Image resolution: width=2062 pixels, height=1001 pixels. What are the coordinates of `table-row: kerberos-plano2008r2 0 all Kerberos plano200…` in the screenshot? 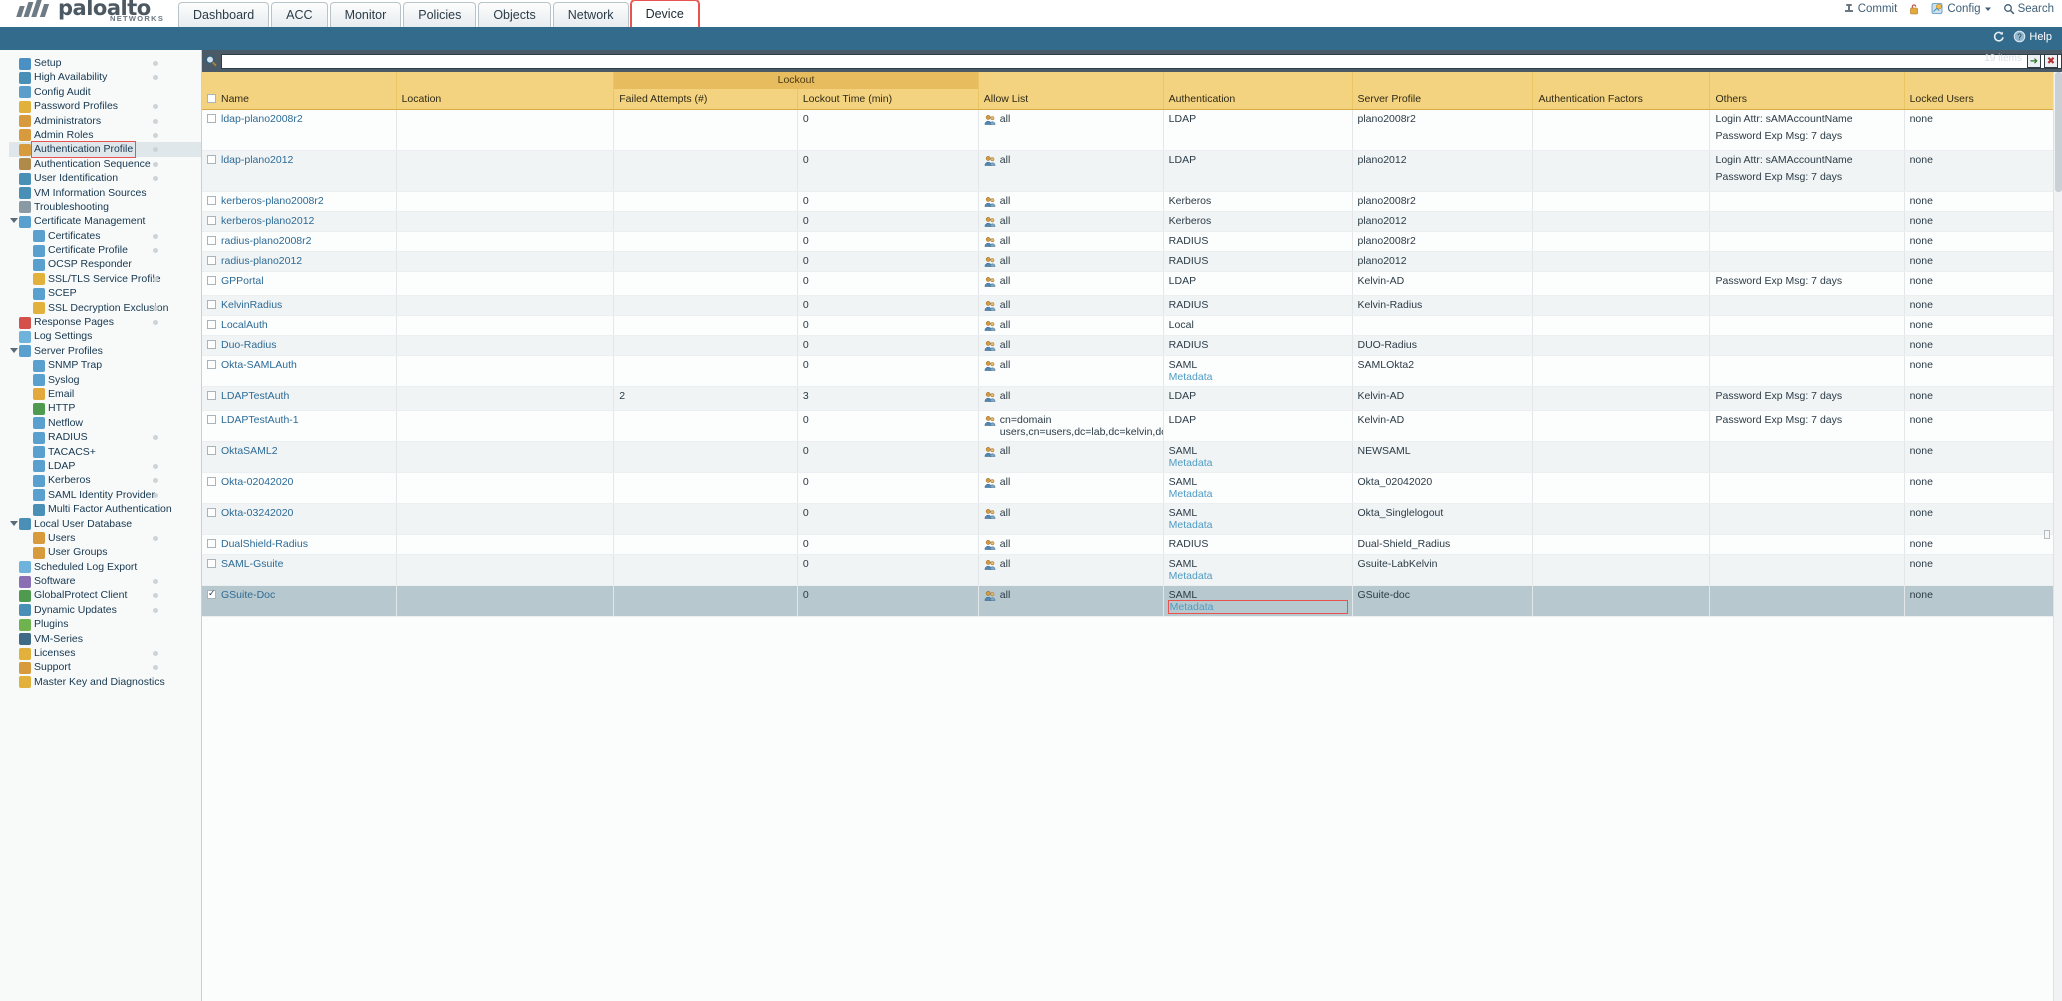 It's located at (1132, 201).